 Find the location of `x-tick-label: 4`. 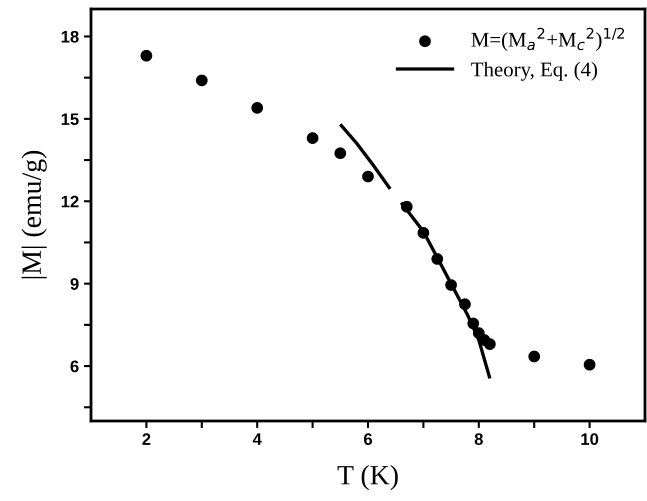

x-tick-label: 4 is located at coordinates (257, 439).